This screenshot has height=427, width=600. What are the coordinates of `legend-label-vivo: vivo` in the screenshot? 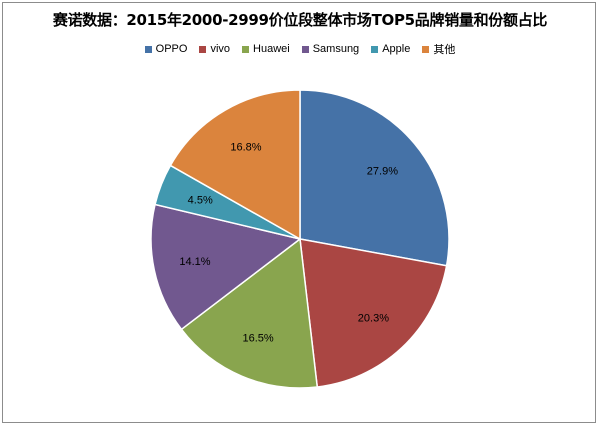 It's located at (220, 49).